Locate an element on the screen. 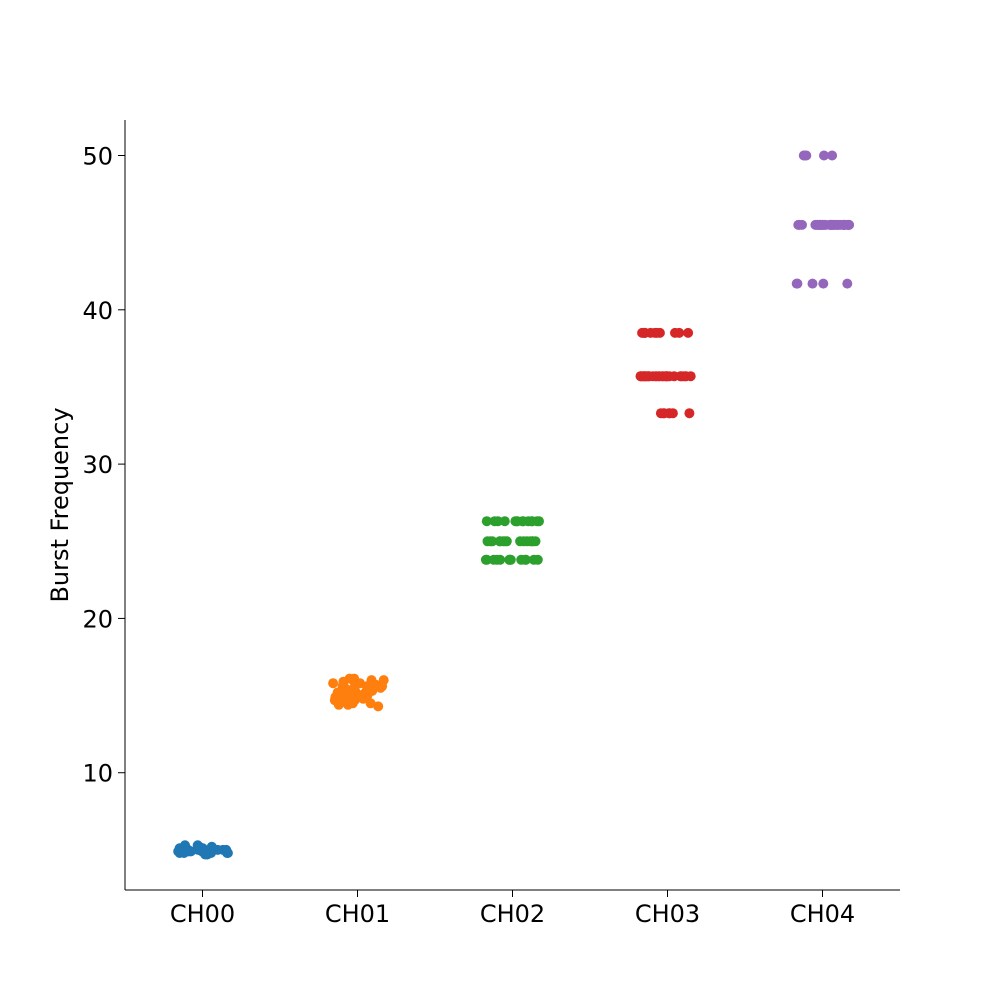 This screenshot has width=1000, height=1000. y-tick-label: 50 is located at coordinates (97, 156).